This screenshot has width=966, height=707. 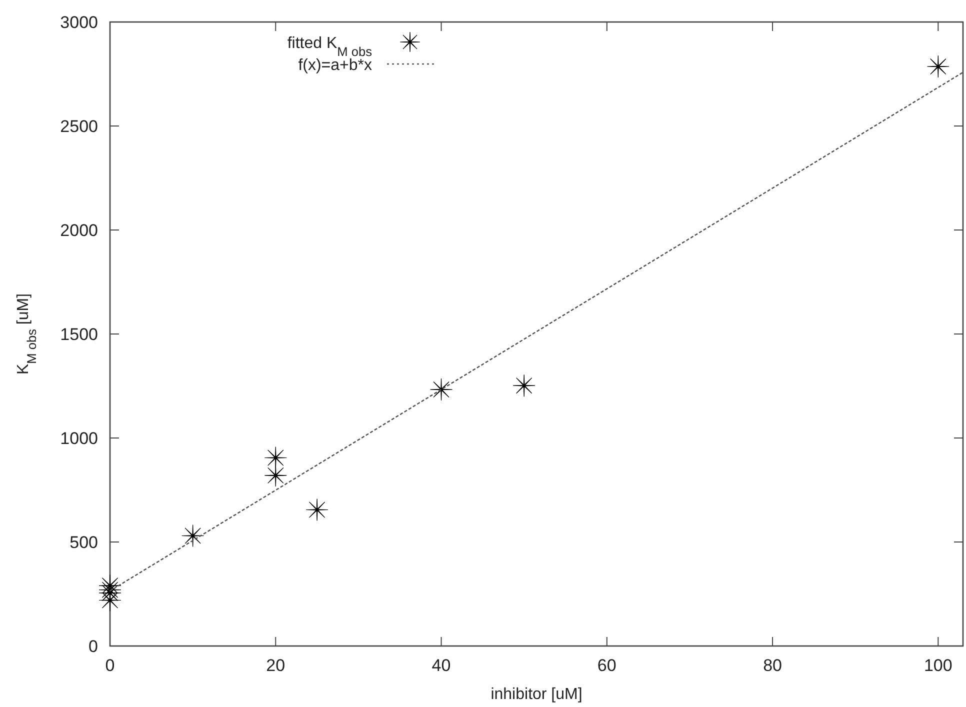 I want to click on x-tick-label: 20, so click(x=276, y=665).